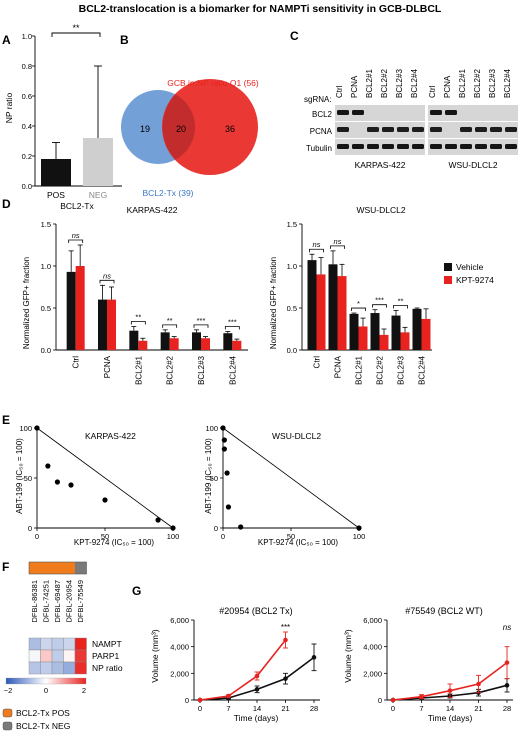 Image resolution: width=520 pixels, height=738 pixels. What do you see at coordinates (380, 130) in the screenshot?
I see `blot-pcna-box-left` at bounding box center [380, 130].